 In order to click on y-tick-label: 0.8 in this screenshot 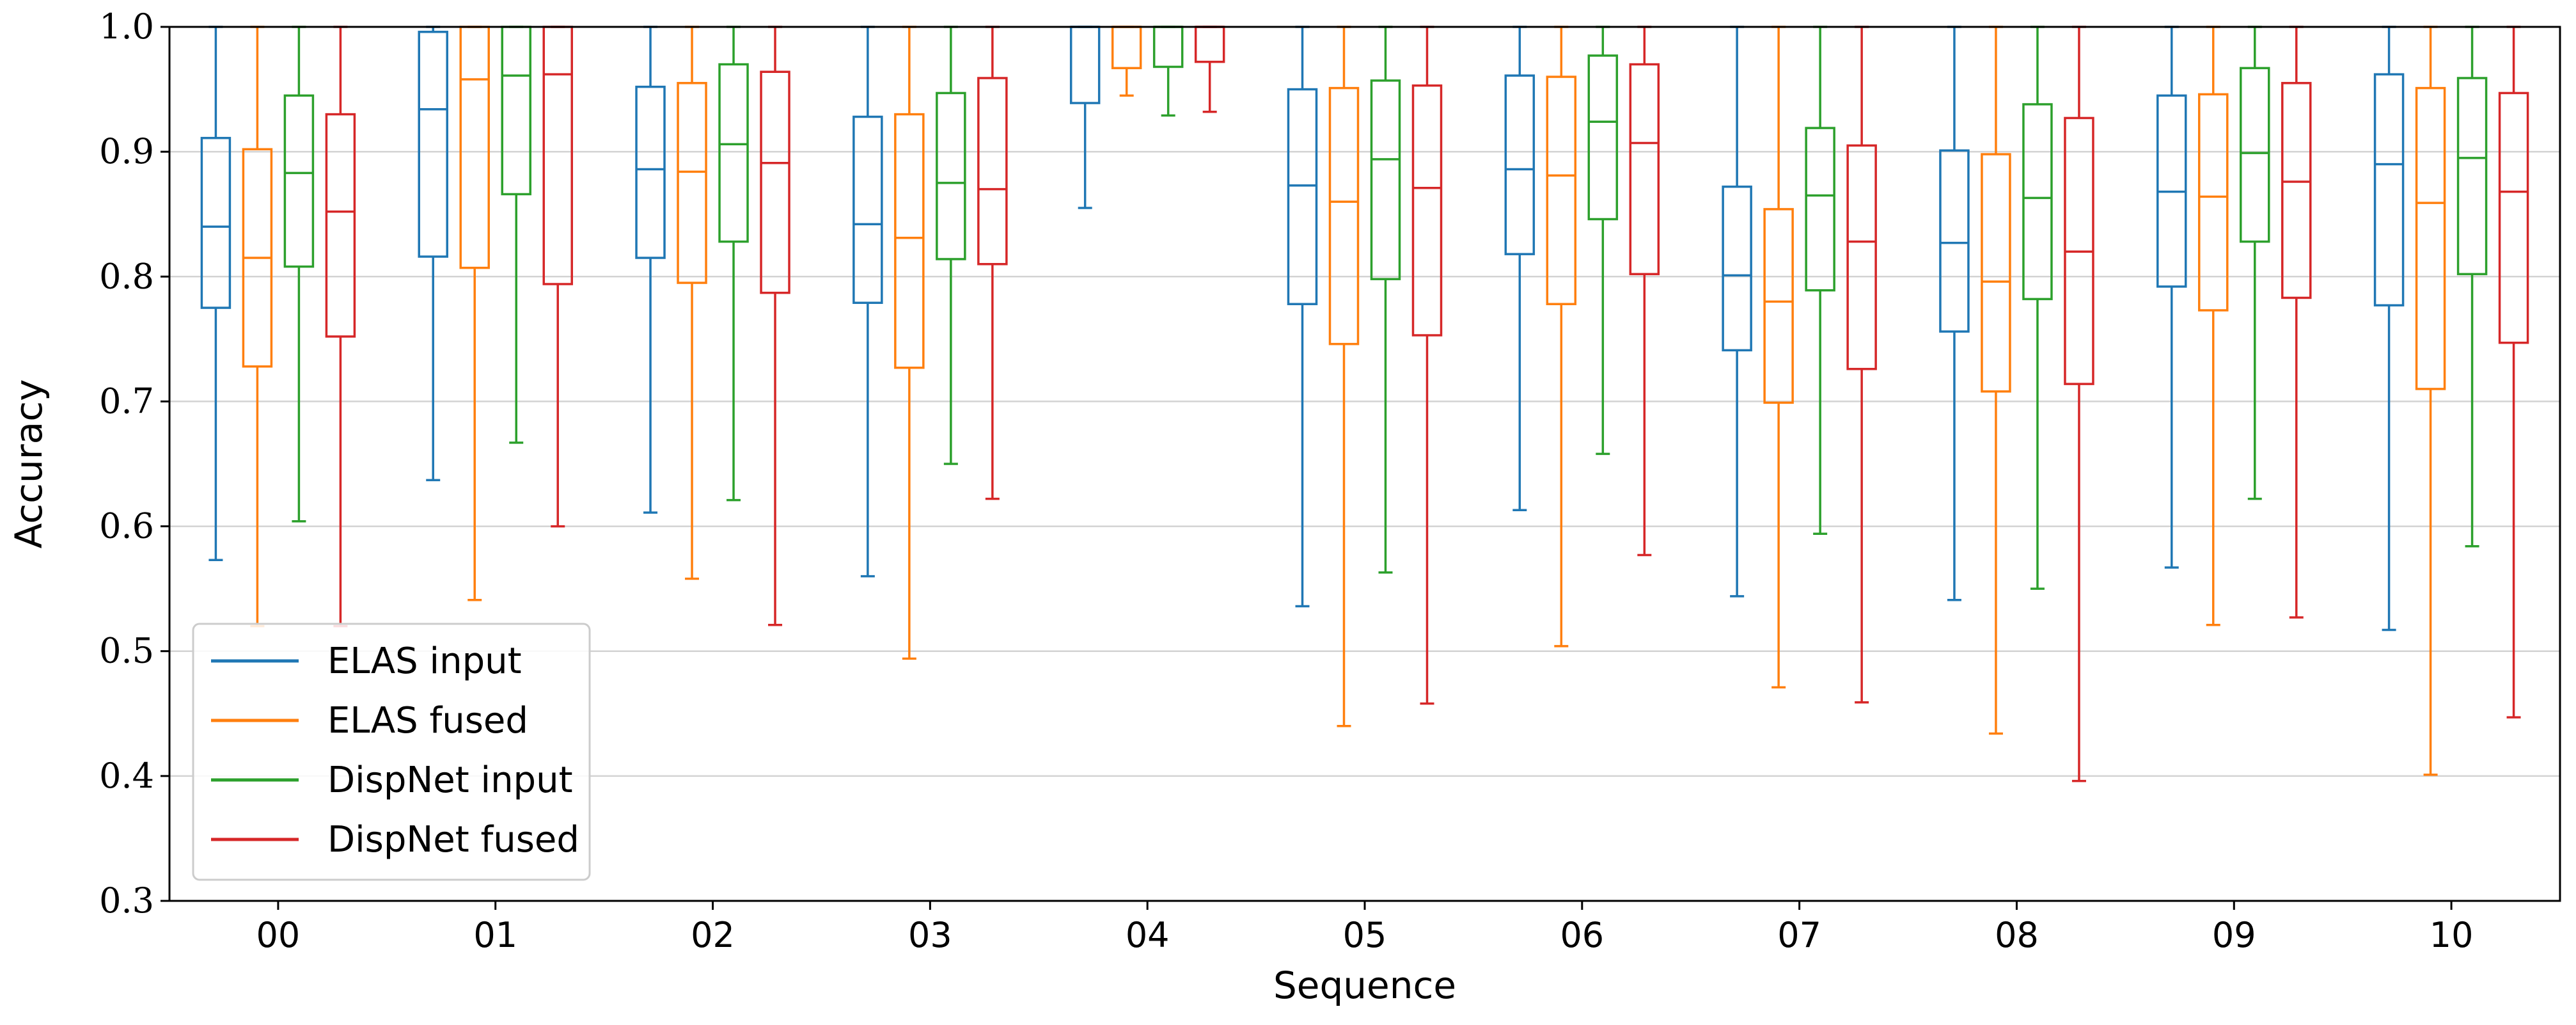, I will do `click(126, 276)`.